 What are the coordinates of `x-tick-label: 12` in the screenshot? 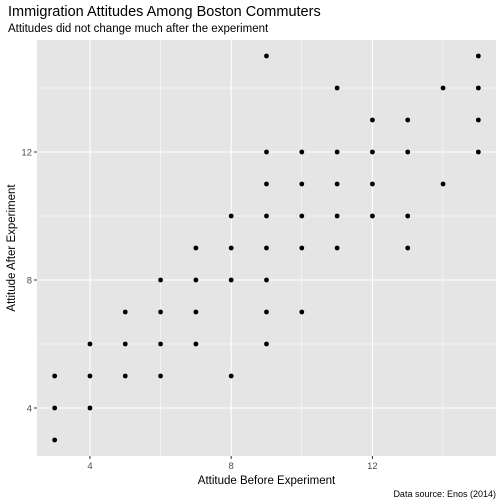 It's located at (372, 466).